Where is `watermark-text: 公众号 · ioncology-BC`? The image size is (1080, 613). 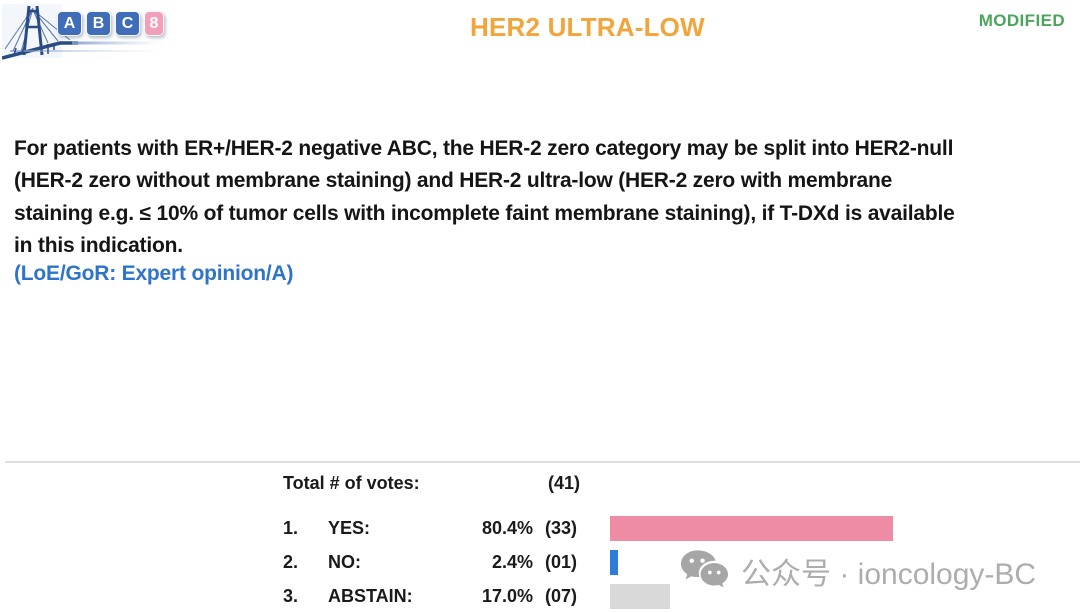 watermark-text: 公众号 · ioncology-BC is located at coordinates (889, 574).